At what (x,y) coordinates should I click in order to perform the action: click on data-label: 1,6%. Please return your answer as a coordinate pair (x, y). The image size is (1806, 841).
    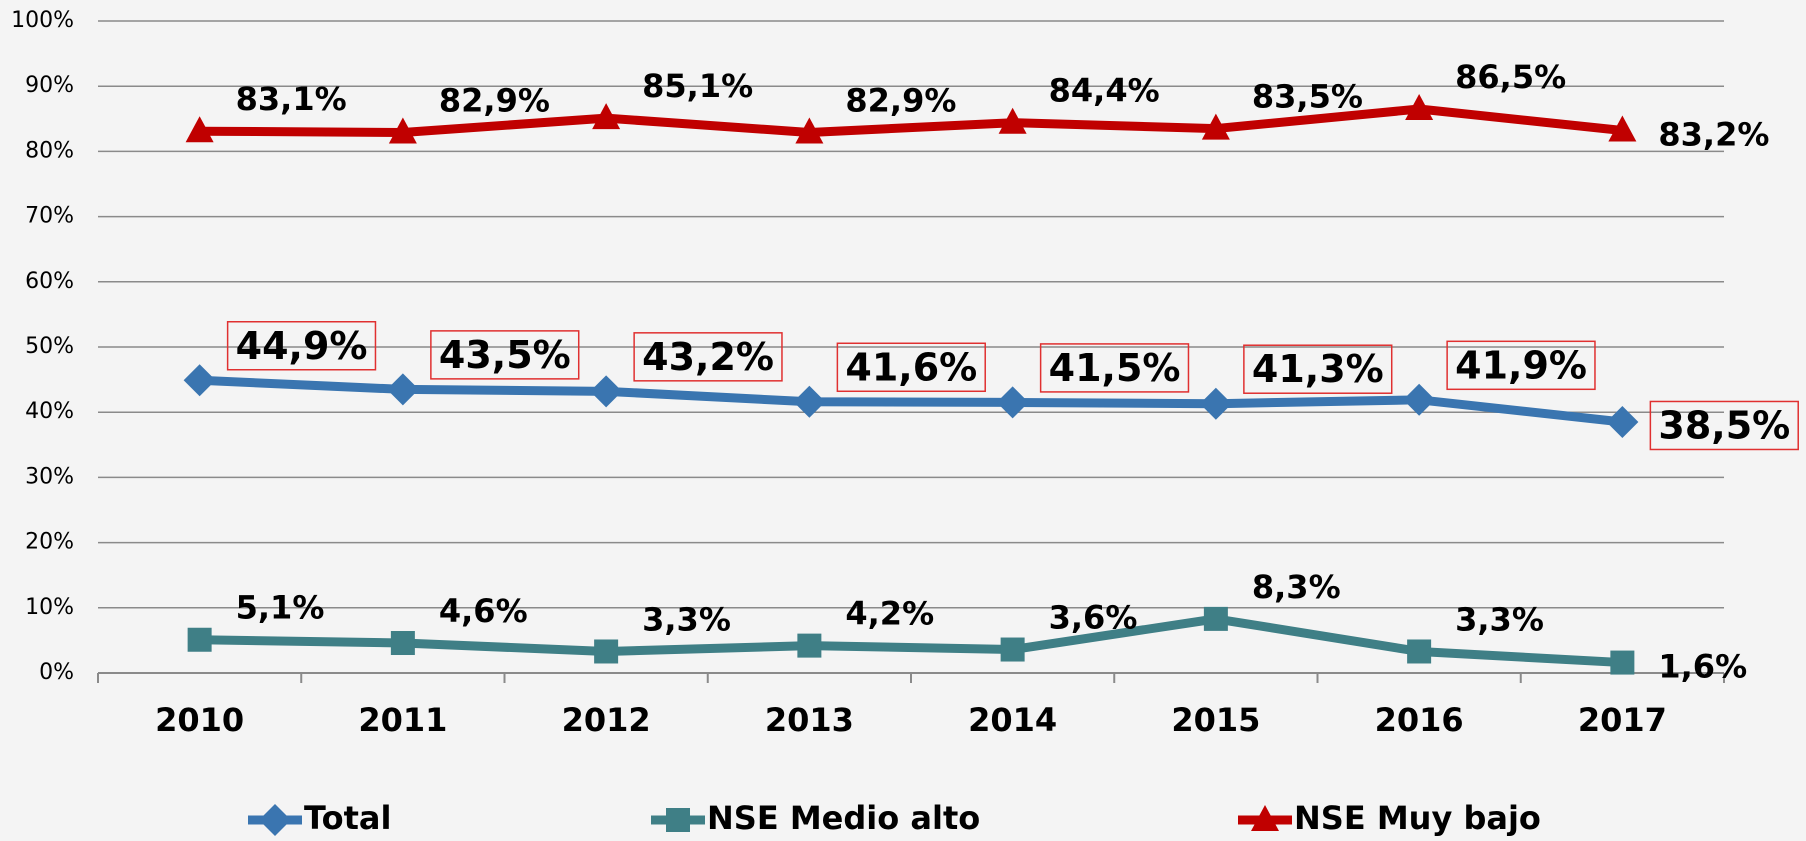
    Looking at the image, I should click on (1702, 667).